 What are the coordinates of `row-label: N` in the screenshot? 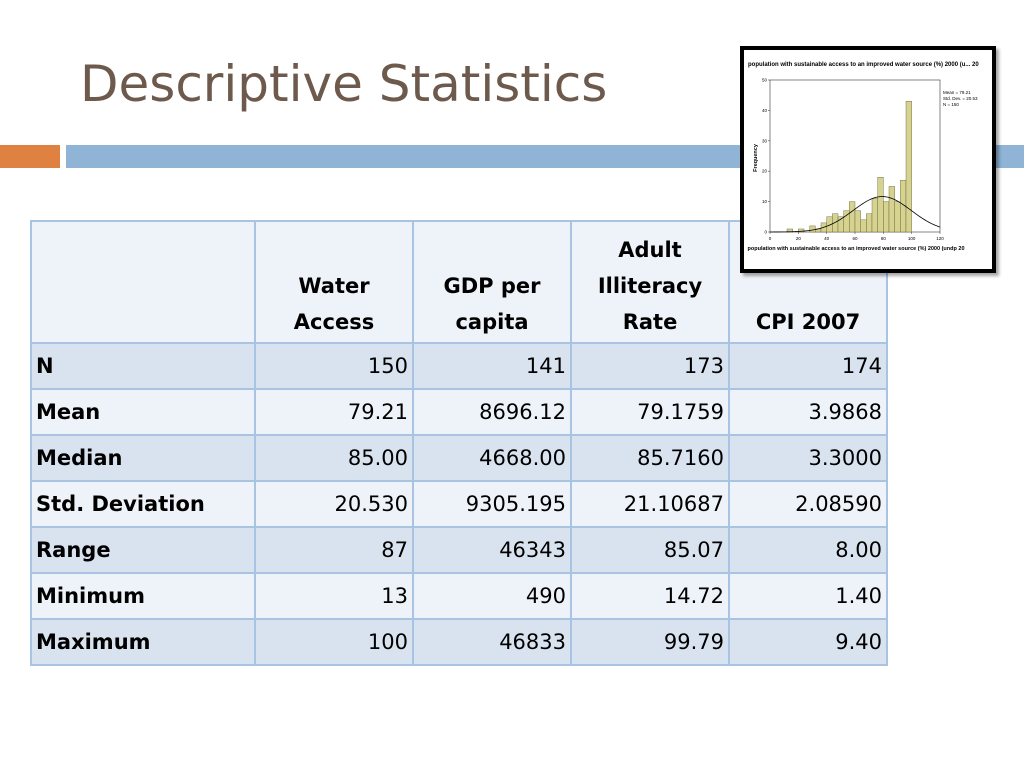 It's located at (143, 366).